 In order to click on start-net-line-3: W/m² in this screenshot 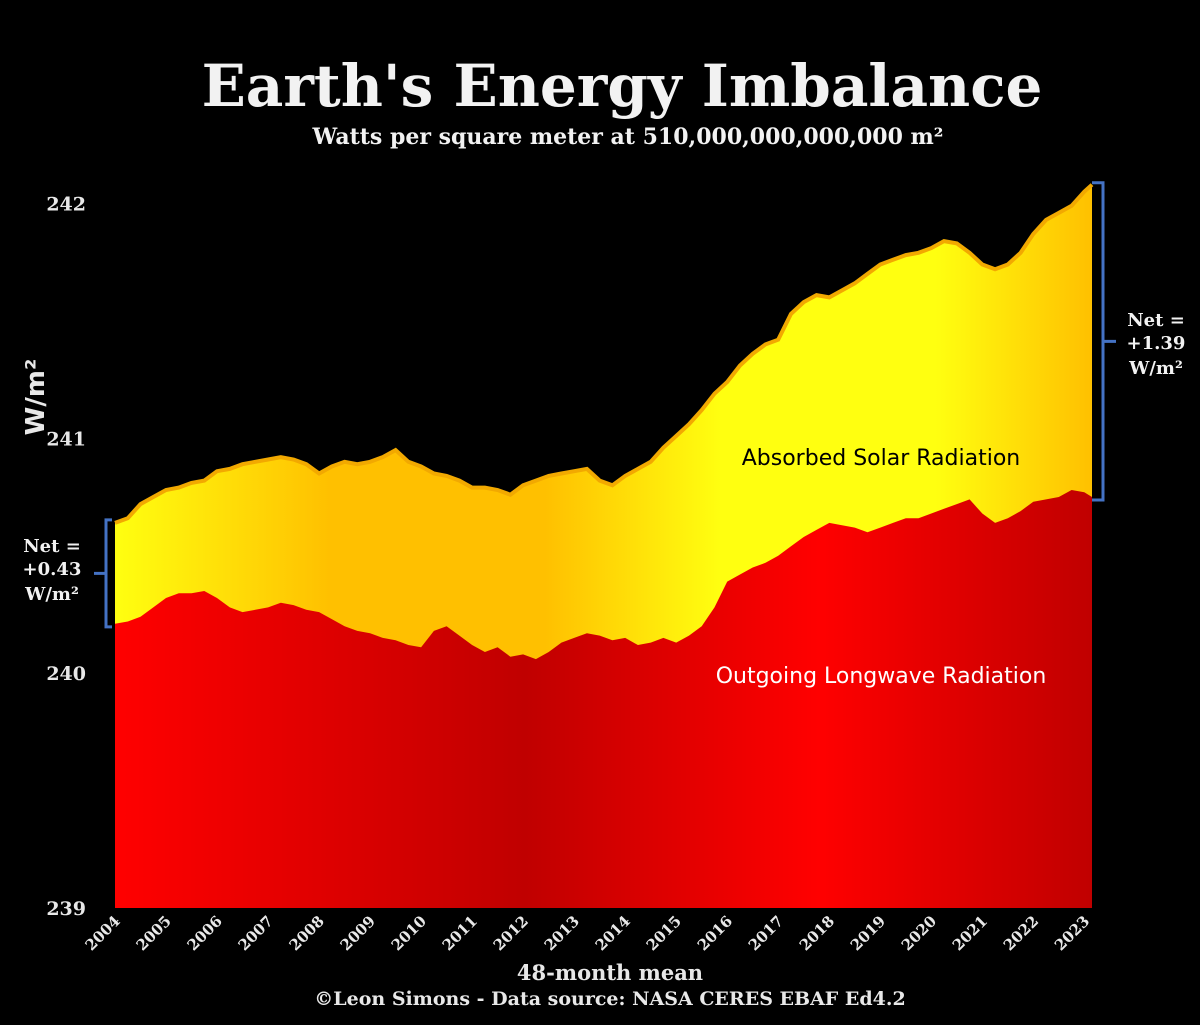, I will do `click(51, 594)`.